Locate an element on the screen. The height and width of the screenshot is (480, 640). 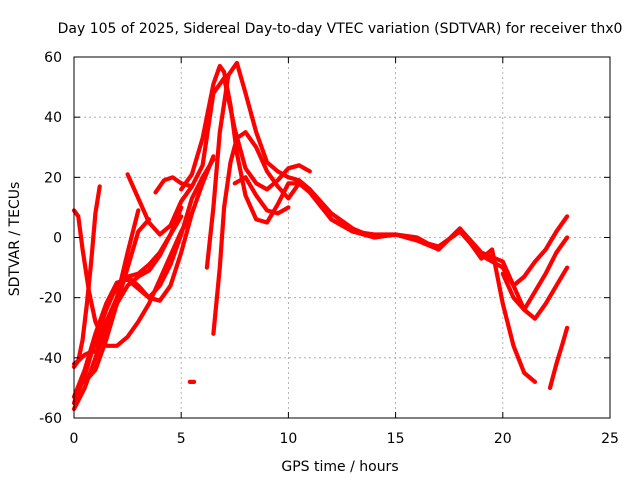
x-axis-label: GPS time / hours is located at coordinates (339, 467).